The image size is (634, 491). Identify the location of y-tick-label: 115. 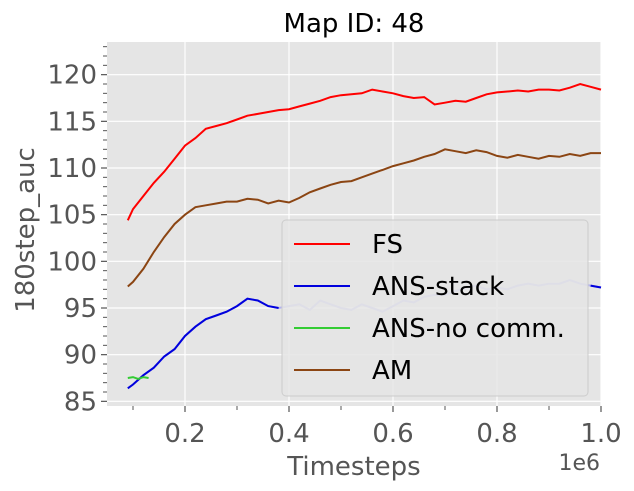
(72, 122).